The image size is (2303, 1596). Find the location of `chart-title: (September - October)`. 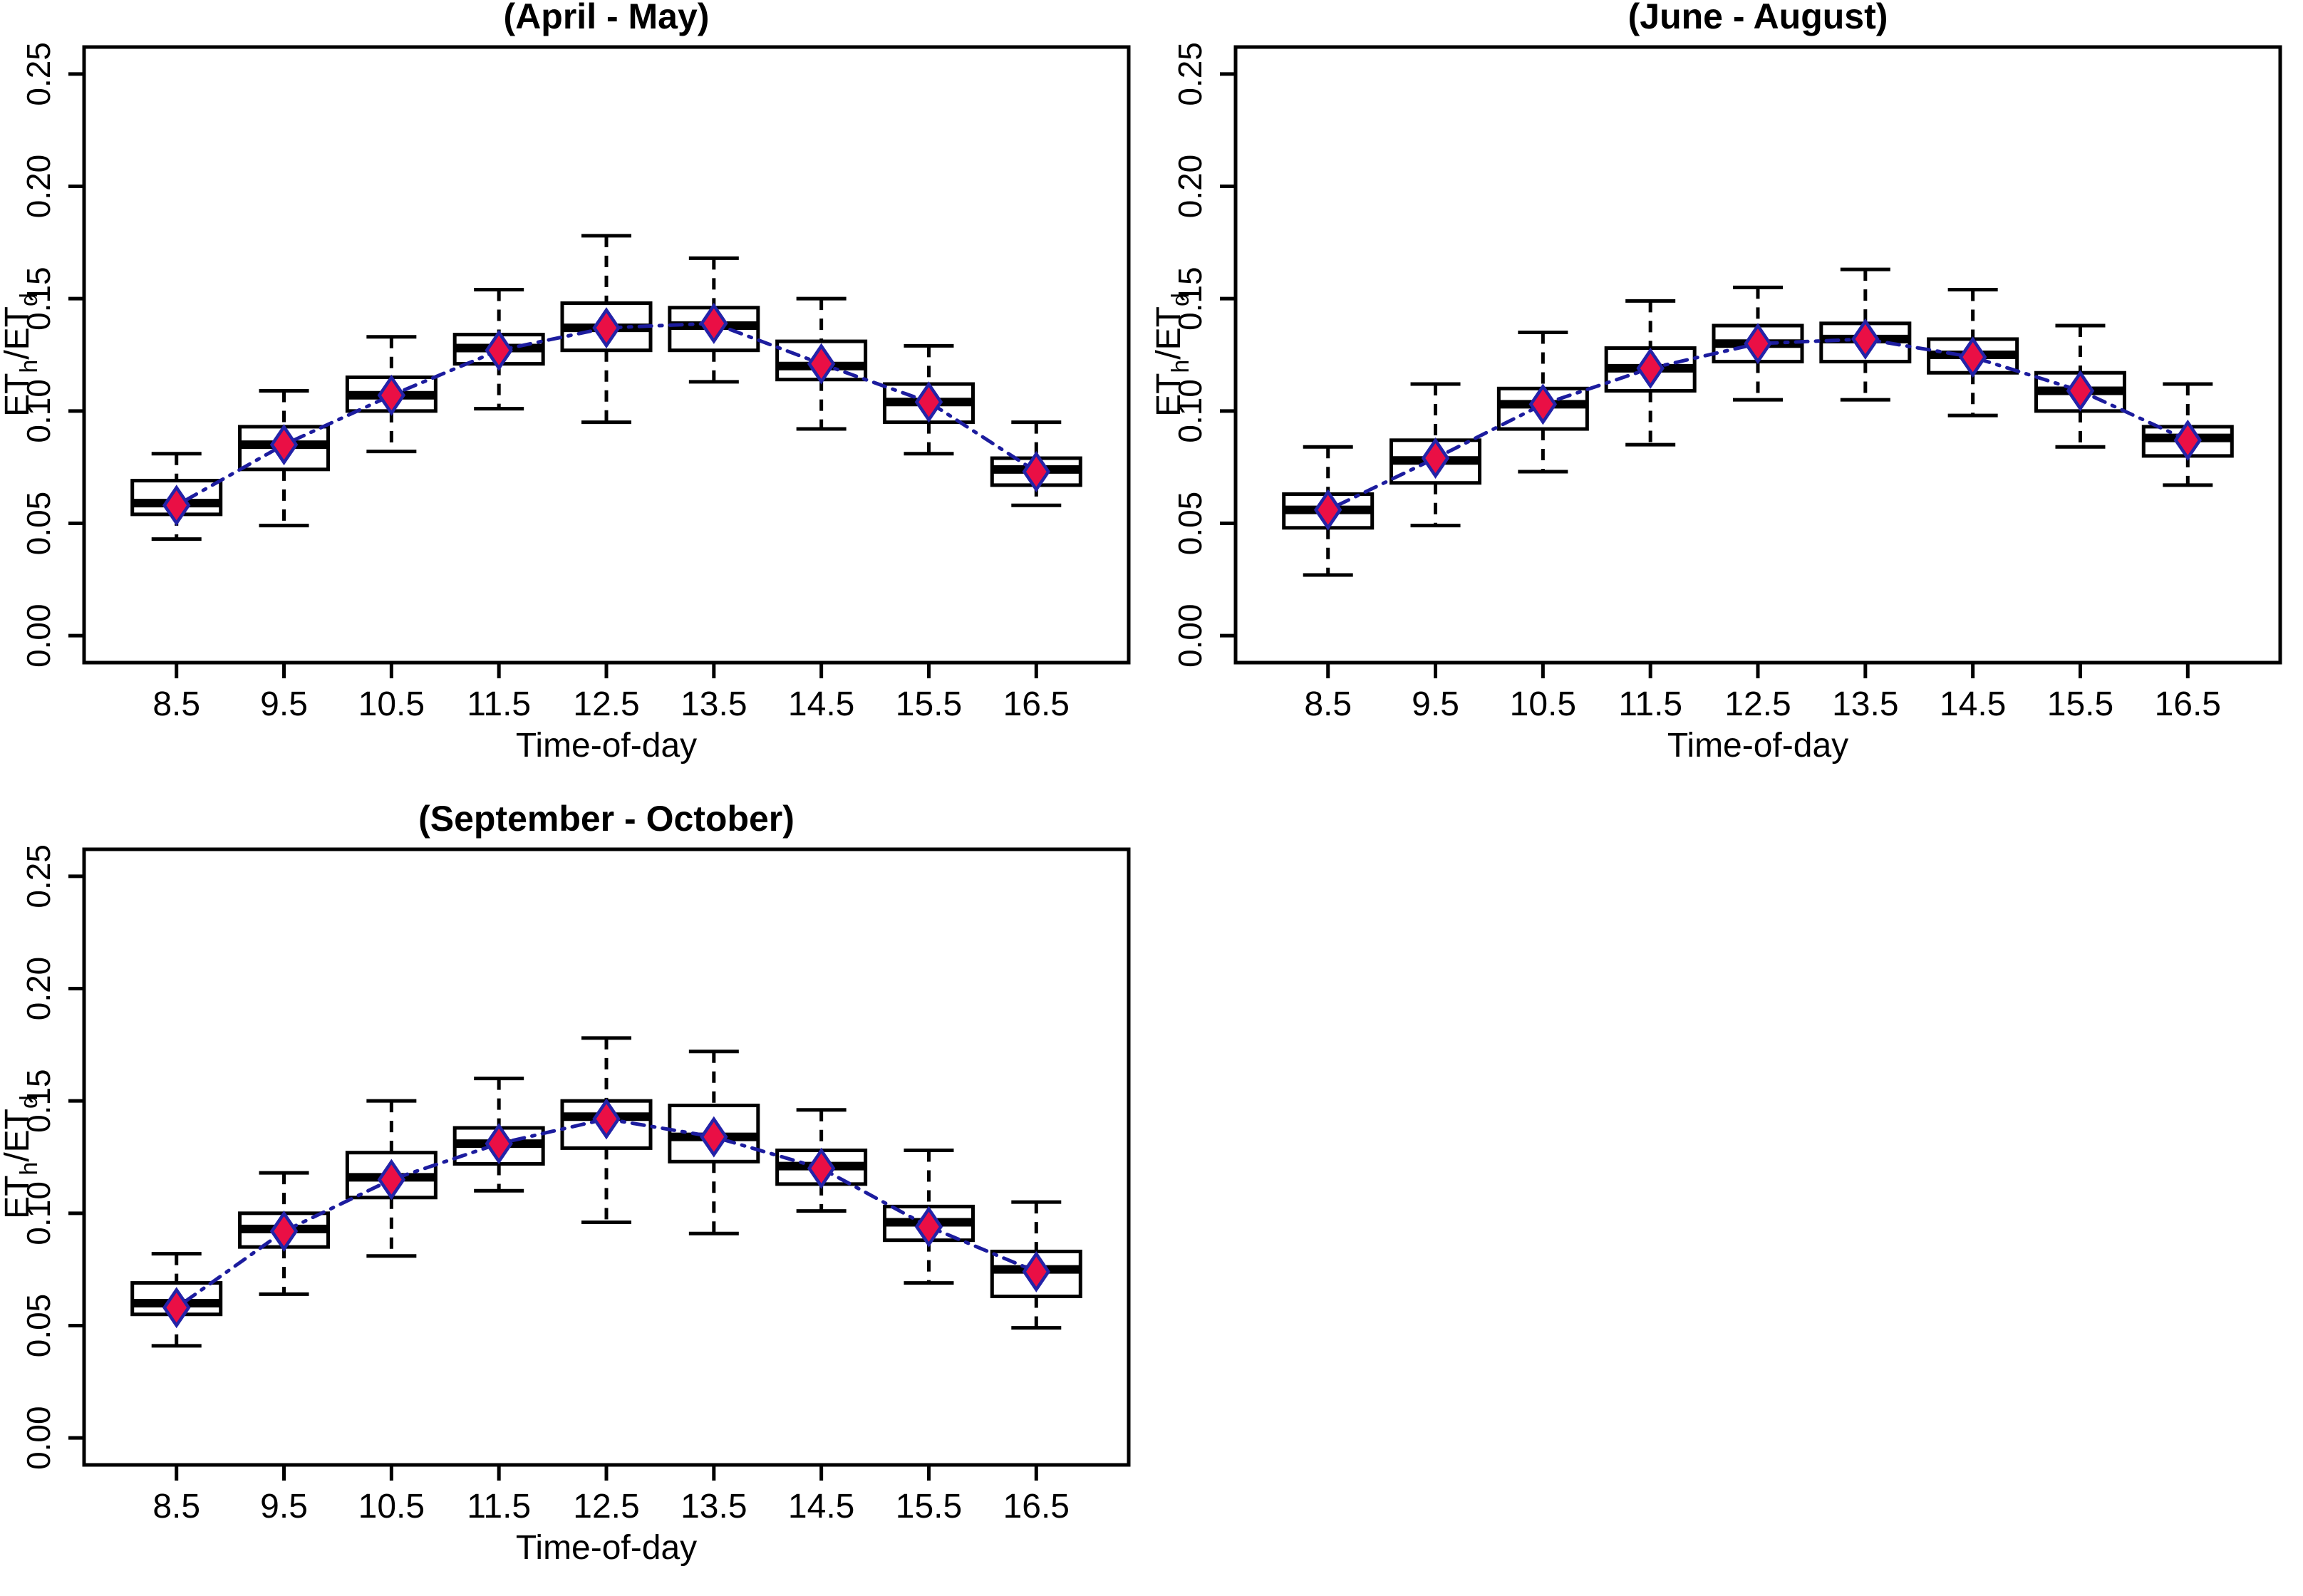

chart-title: (September - October) is located at coordinates (606, 820).